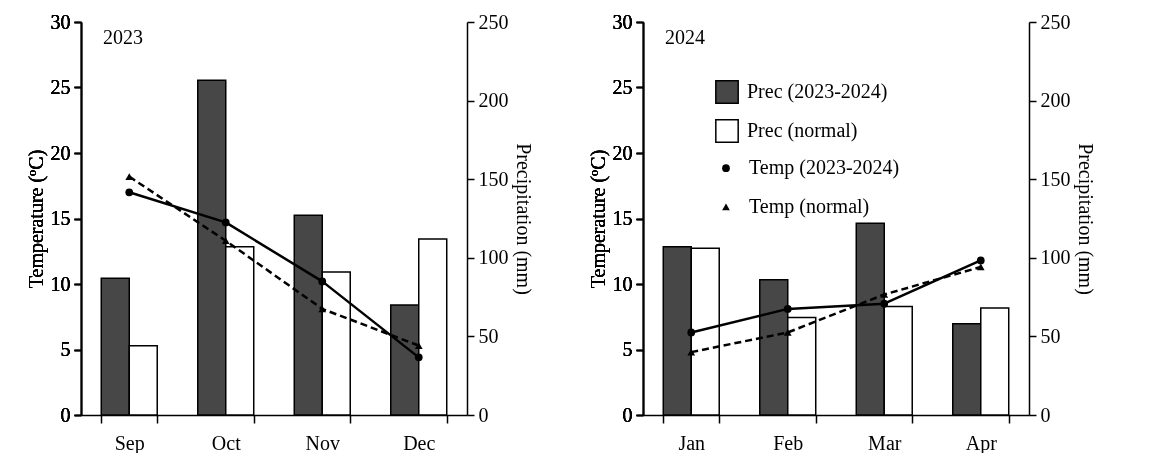  I want to click on legend-label: Prec (normal), so click(802, 130).